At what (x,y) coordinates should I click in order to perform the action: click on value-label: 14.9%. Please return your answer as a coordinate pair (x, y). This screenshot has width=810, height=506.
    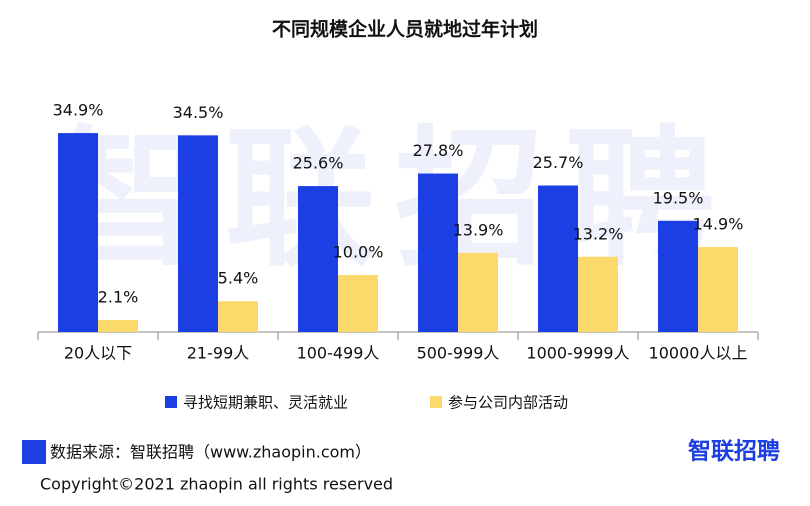
    Looking at the image, I should click on (718, 224).